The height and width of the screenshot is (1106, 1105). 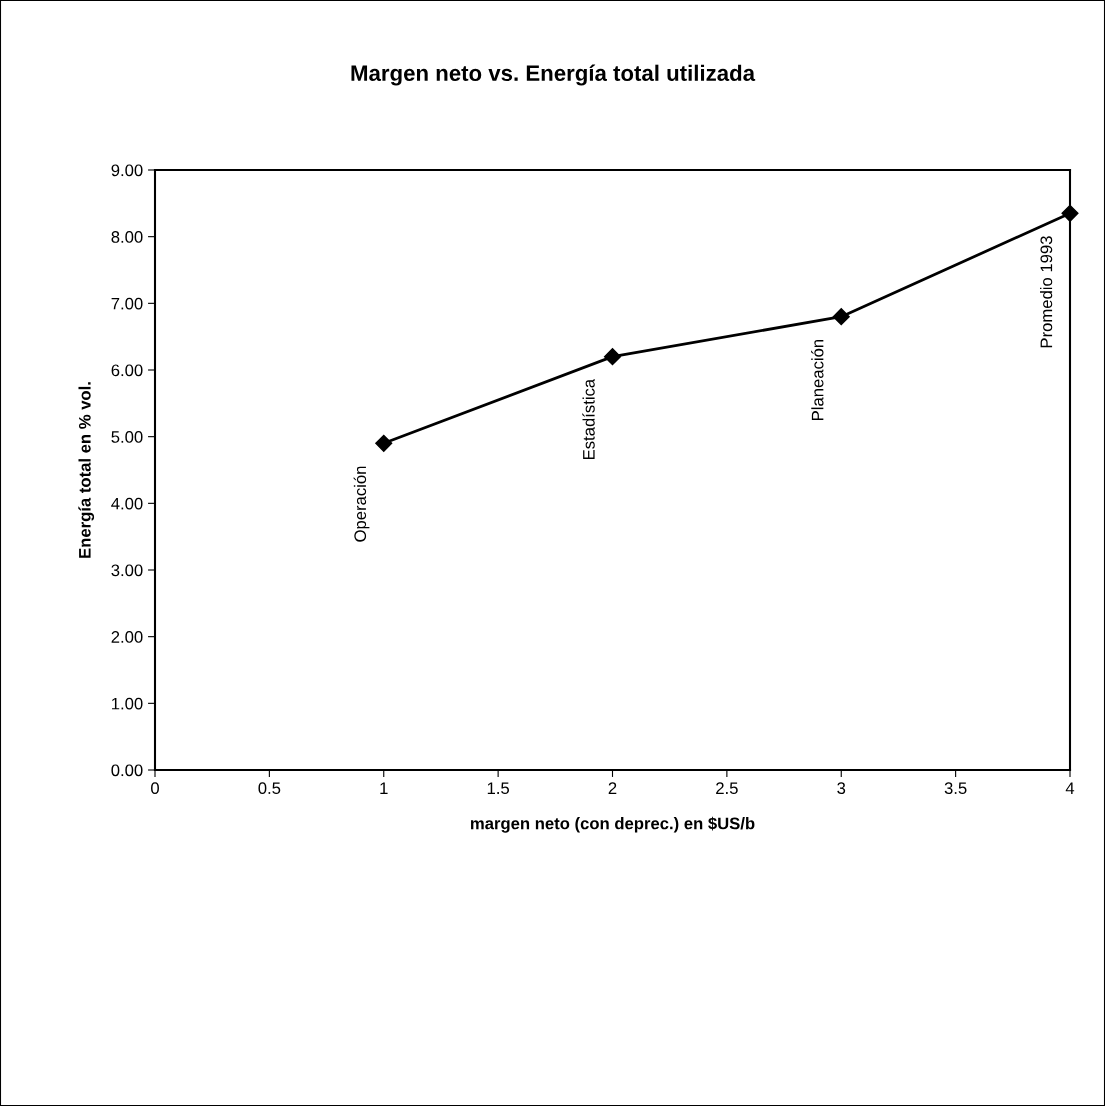 What do you see at coordinates (127, 703) in the screenshot?
I see `y-tick-label: 1.00` at bounding box center [127, 703].